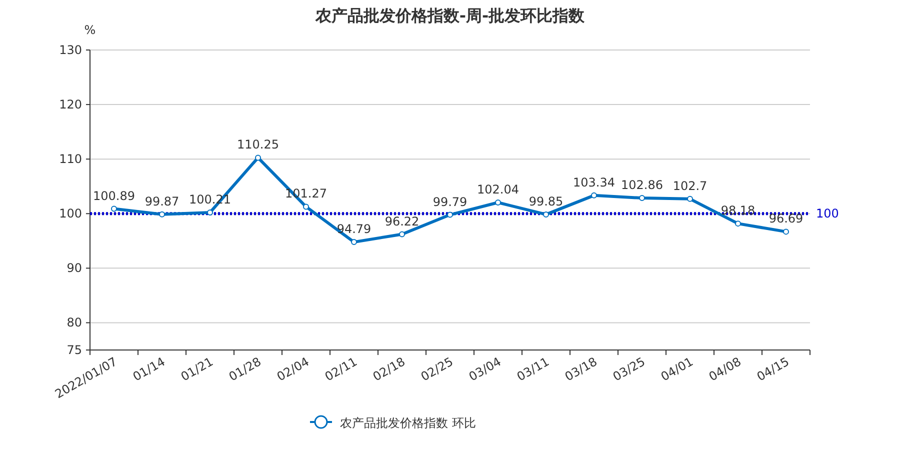 This screenshot has width=900, height=450. Describe the element at coordinates (74, 350) in the screenshot. I see `y-tick-label: 75` at that location.